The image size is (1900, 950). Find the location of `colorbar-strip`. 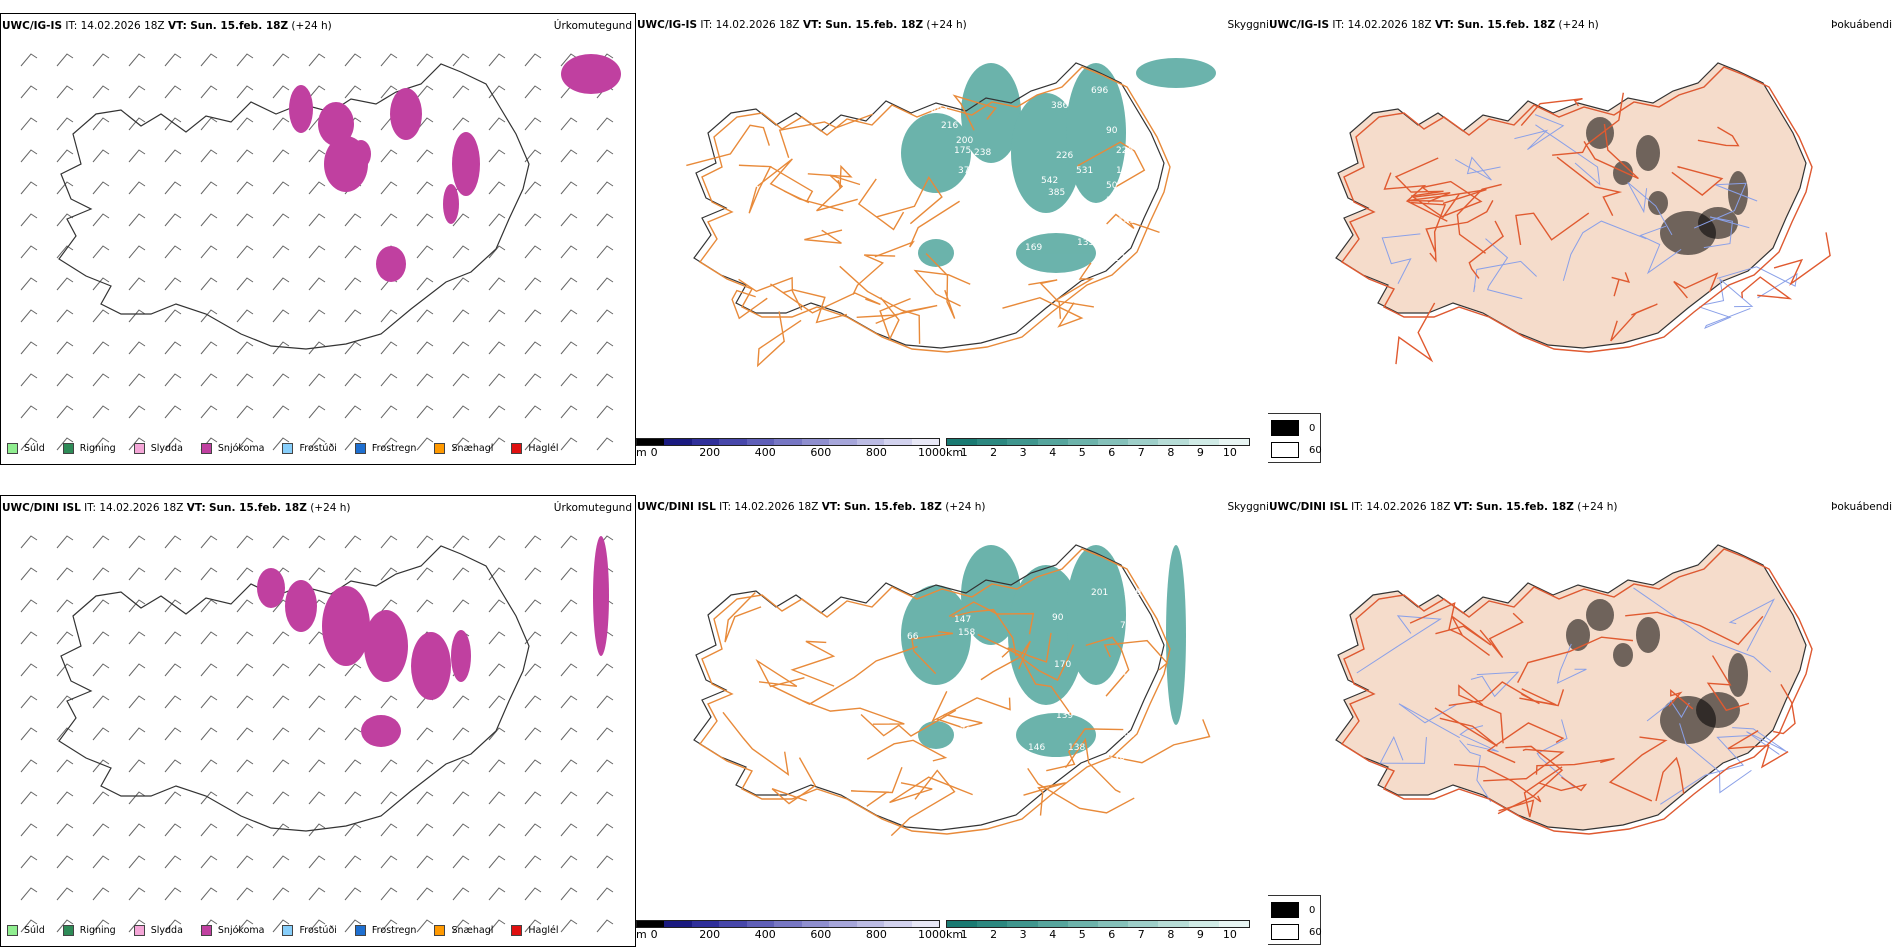

colorbar-strip is located at coordinates (1098, 924).